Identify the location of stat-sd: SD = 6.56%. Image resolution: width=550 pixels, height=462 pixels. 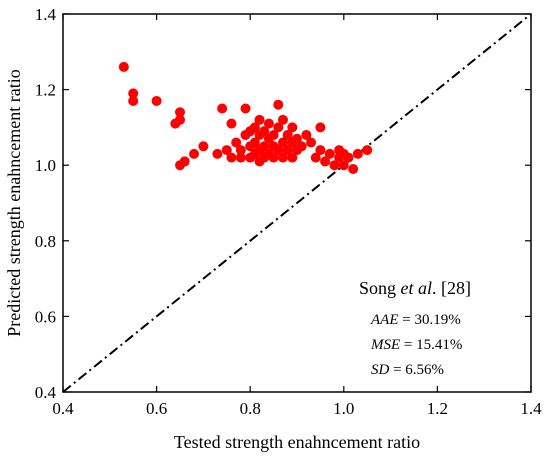
(407, 370).